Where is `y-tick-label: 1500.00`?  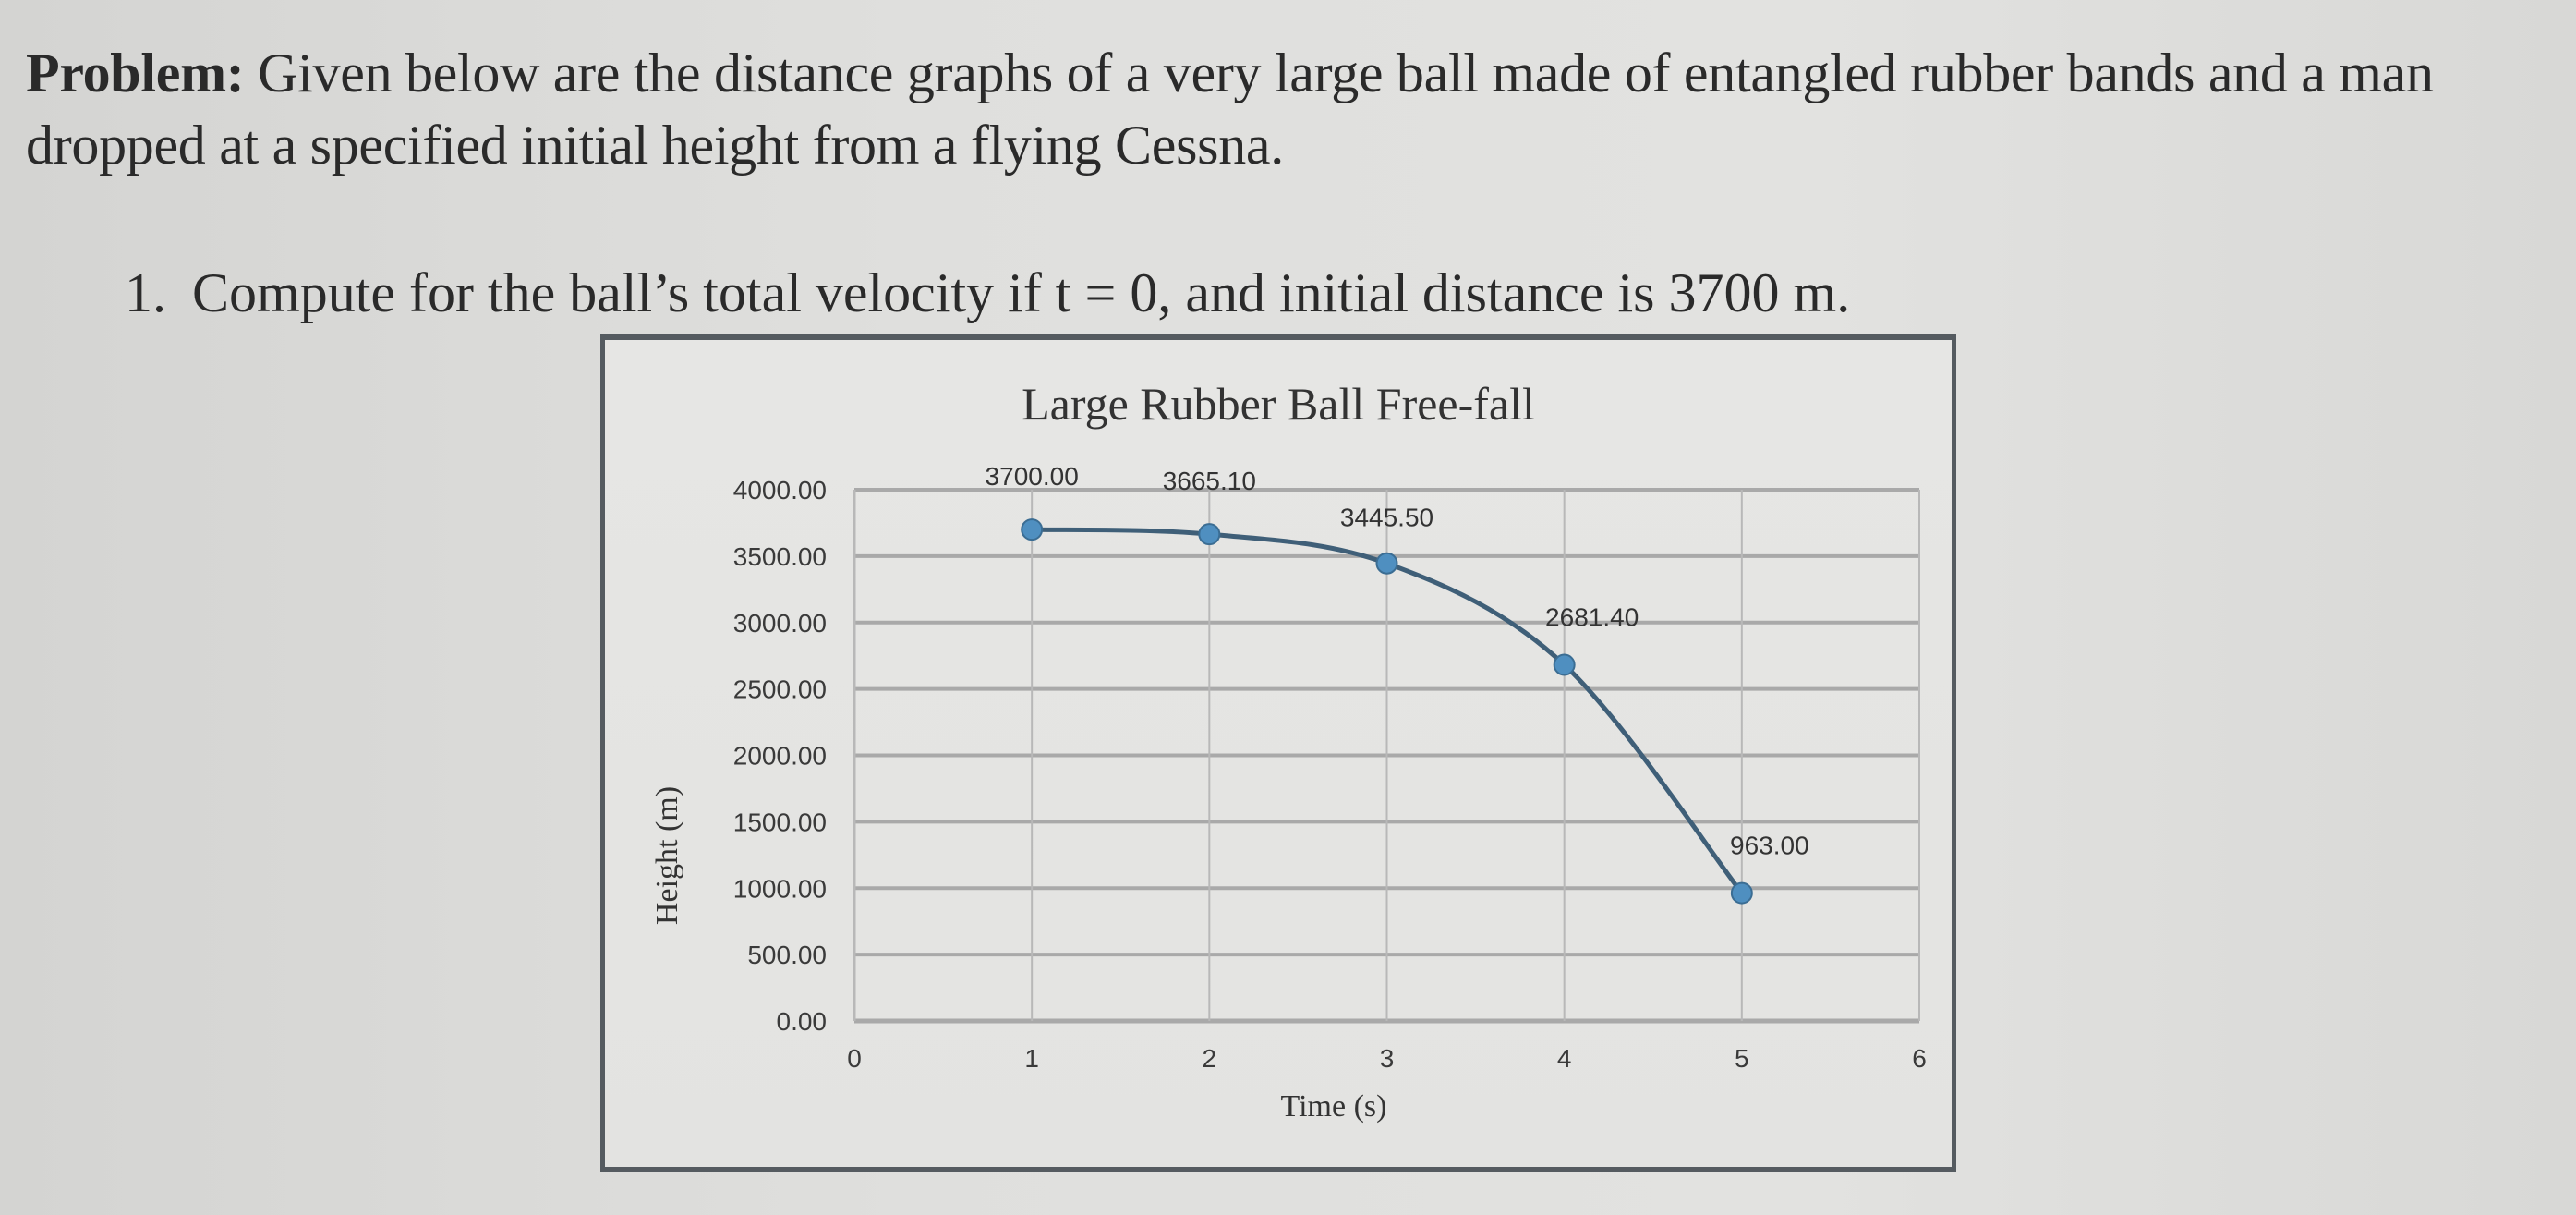
y-tick-label: 1500.00 is located at coordinates (780, 822).